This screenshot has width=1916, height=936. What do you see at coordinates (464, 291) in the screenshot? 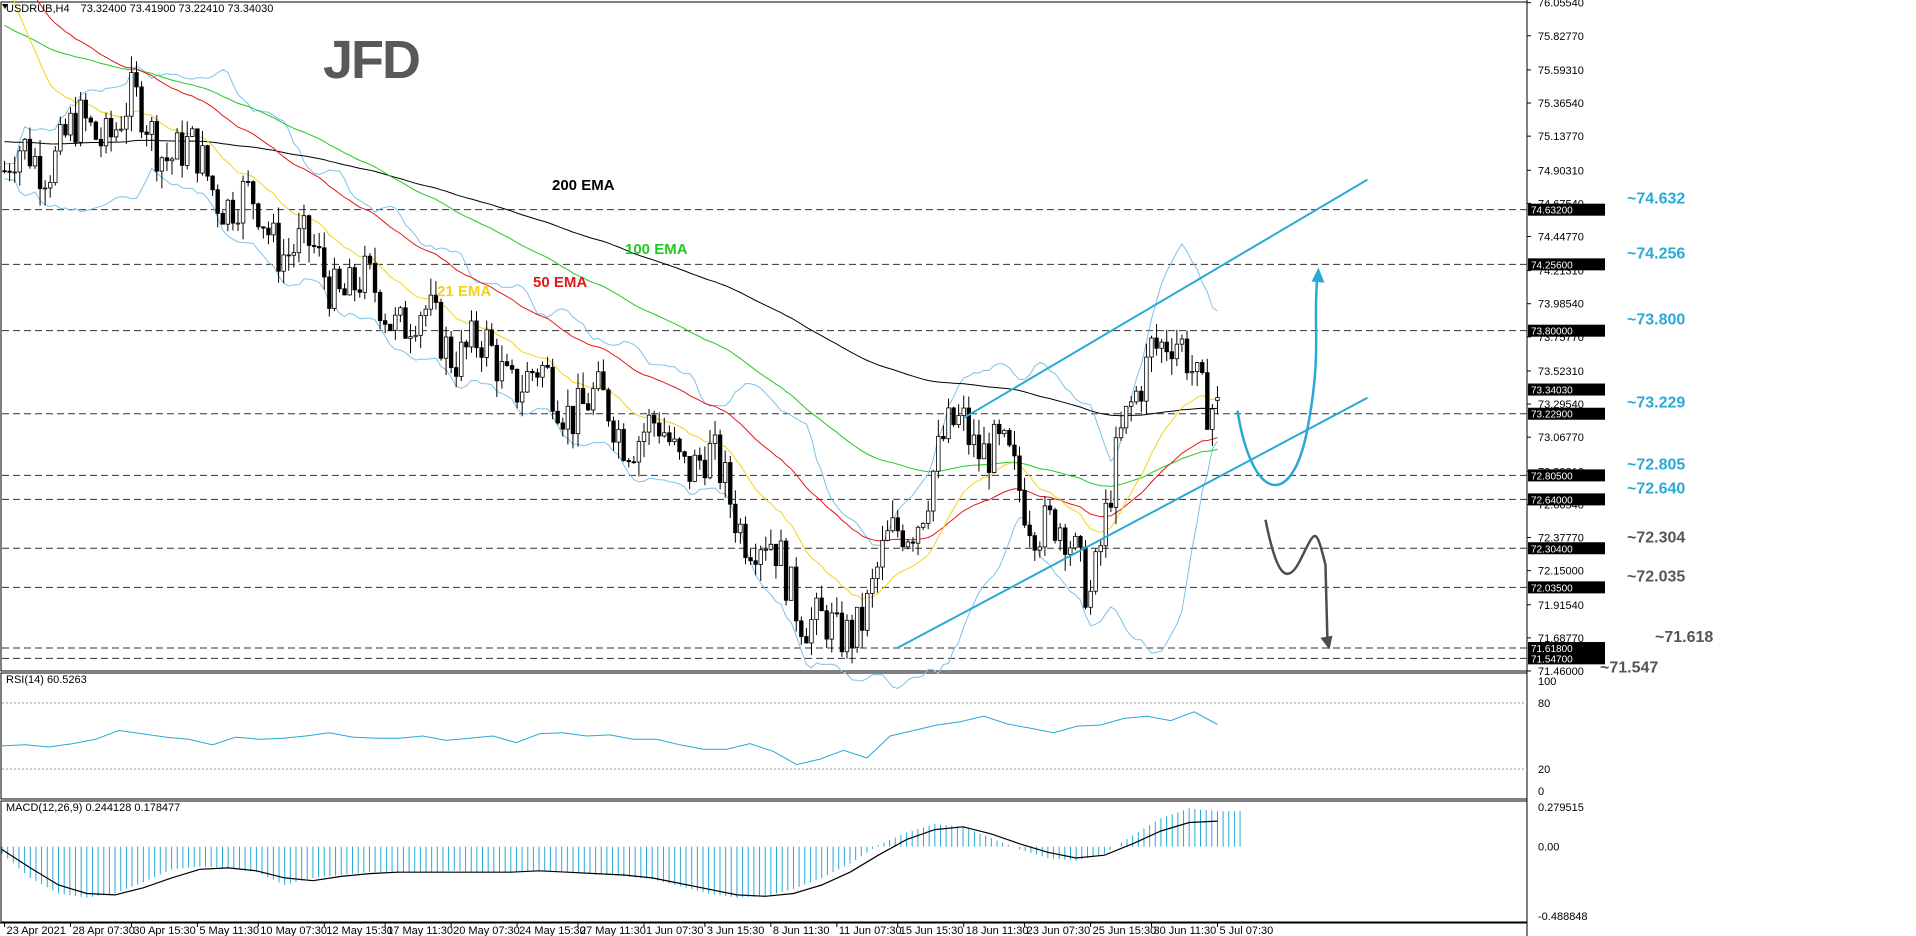
I see `ema21-label: 21 EMA` at bounding box center [464, 291].